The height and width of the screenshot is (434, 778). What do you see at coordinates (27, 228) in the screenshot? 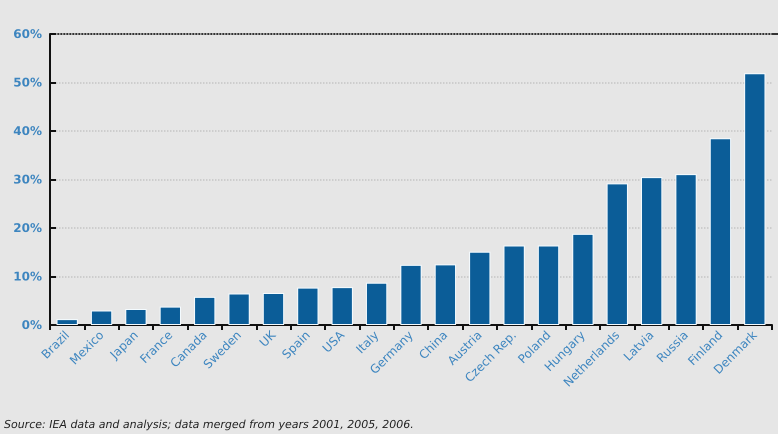
I see `y-tick-label: 20%` at bounding box center [27, 228].